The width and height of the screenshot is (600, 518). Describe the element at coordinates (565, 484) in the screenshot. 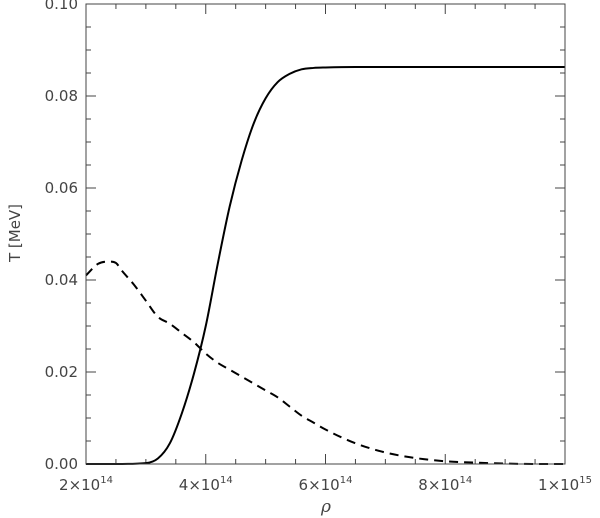

I see `x-tick-label: 1×10¹⁵` at that location.